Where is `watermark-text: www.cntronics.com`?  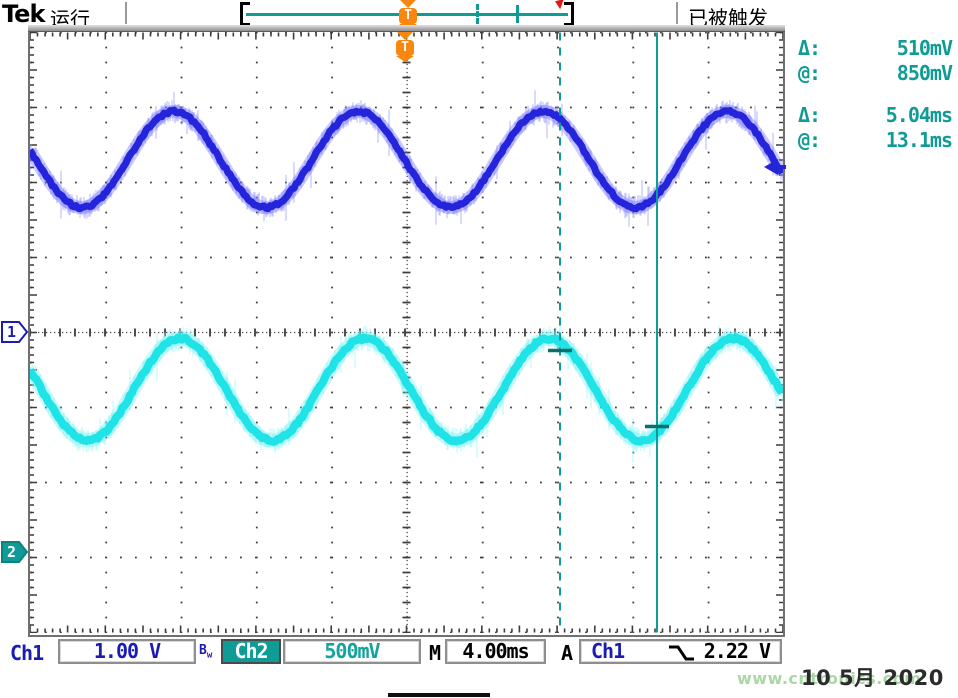 watermark-text: www.cntronics.com is located at coordinates (829, 678).